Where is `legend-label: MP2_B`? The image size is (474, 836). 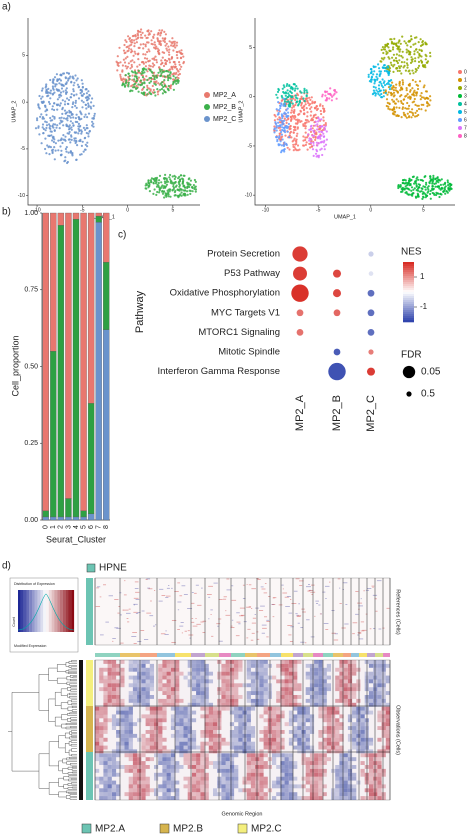
legend-label: MP2_B is located at coordinates (224, 107).